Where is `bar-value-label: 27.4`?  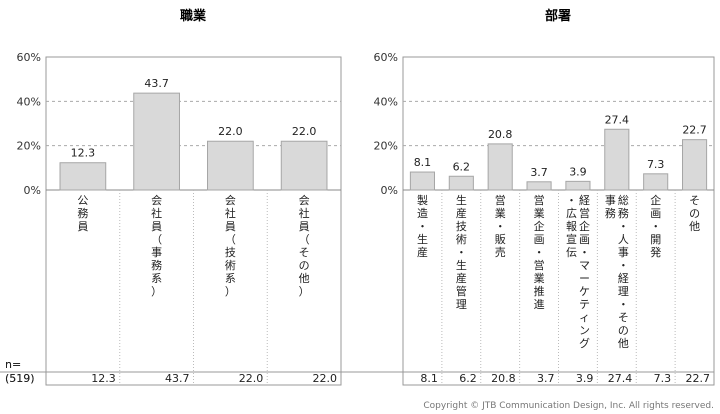 bar-value-label: 27.4 is located at coordinates (617, 119).